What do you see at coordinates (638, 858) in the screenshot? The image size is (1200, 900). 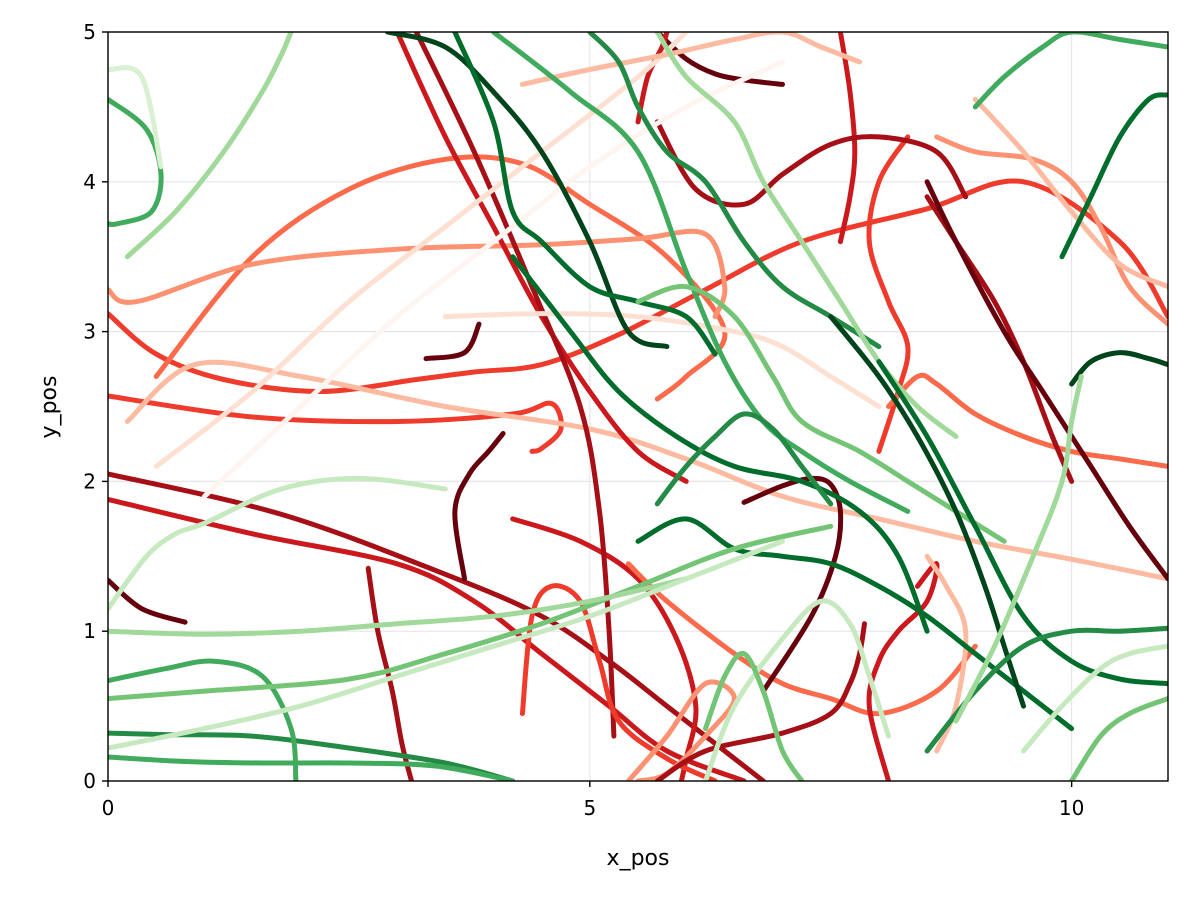 I see `x-axis-label: x_pos` at bounding box center [638, 858].